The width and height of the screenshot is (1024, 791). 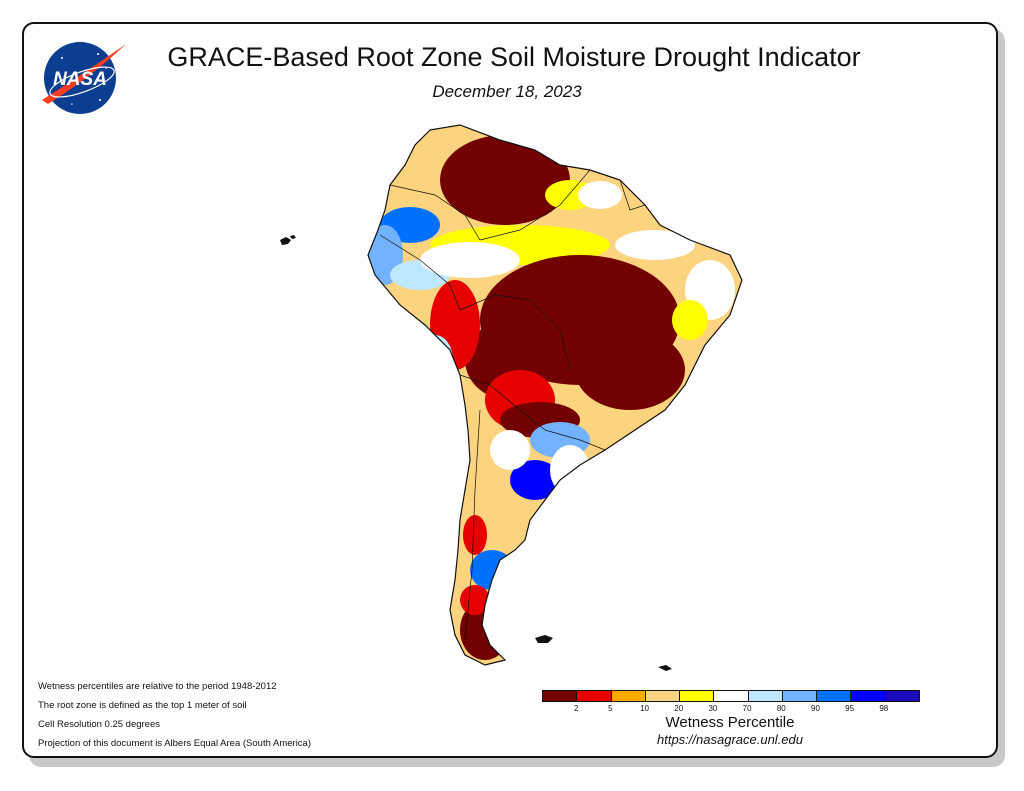 I want to click on legend-tick-label: 90, so click(x=815, y=708).